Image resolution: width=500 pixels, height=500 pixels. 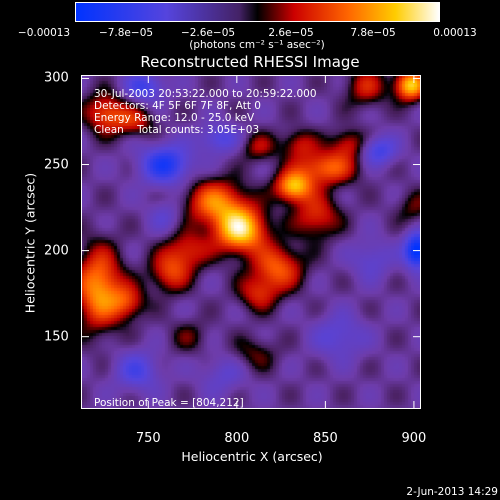 What do you see at coordinates (56, 78) in the screenshot?
I see `y-tick-label: 300` at bounding box center [56, 78].